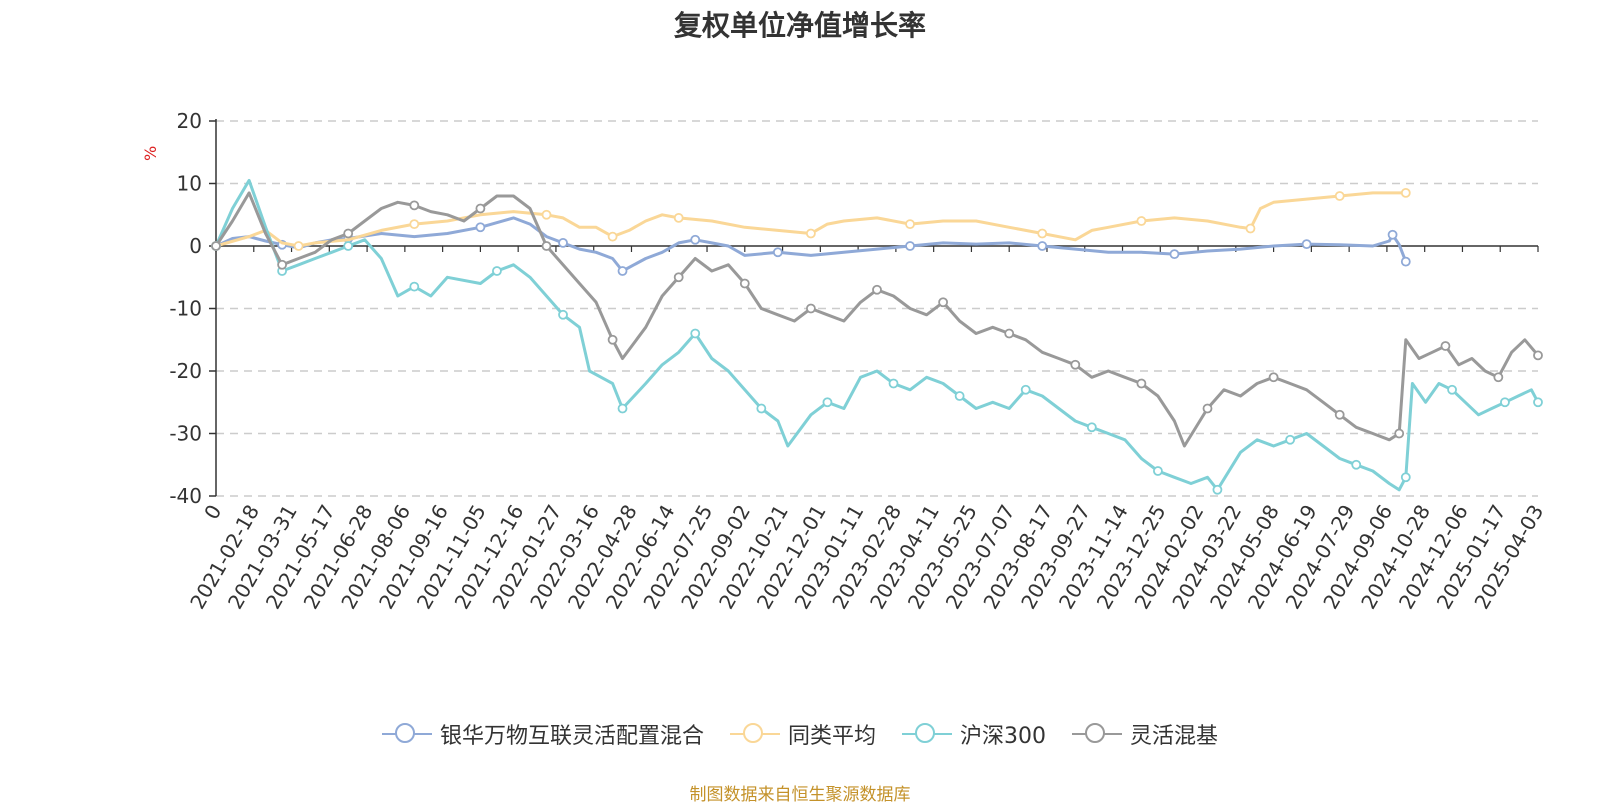  What do you see at coordinates (927, 734) in the screenshot?
I see `legend-swatch-csi300` at bounding box center [927, 734].